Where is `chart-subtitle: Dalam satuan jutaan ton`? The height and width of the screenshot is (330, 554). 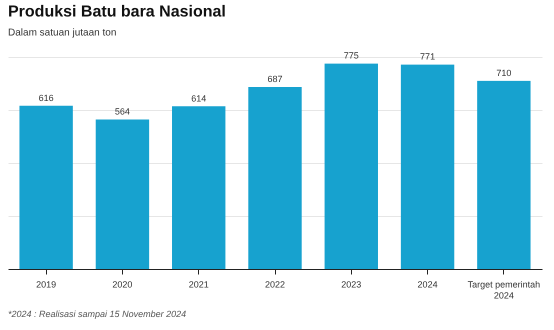 chart-subtitle: Dalam satuan jutaan ton is located at coordinates (62, 33).